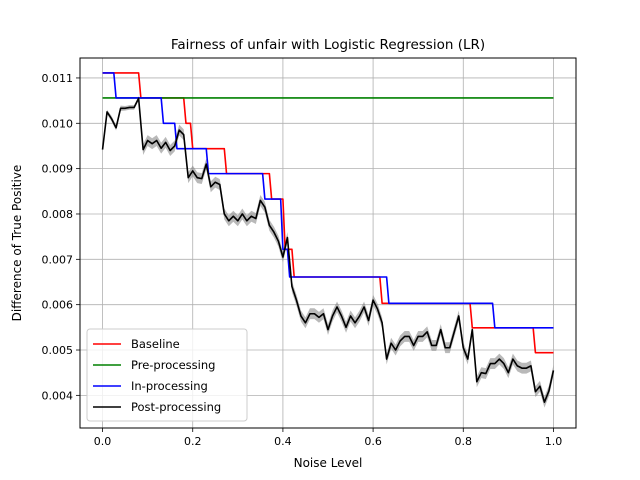  Describe the element at coordinates (193, 441) in the screenshot. I see `x-tick-label: 0.2` at that location.